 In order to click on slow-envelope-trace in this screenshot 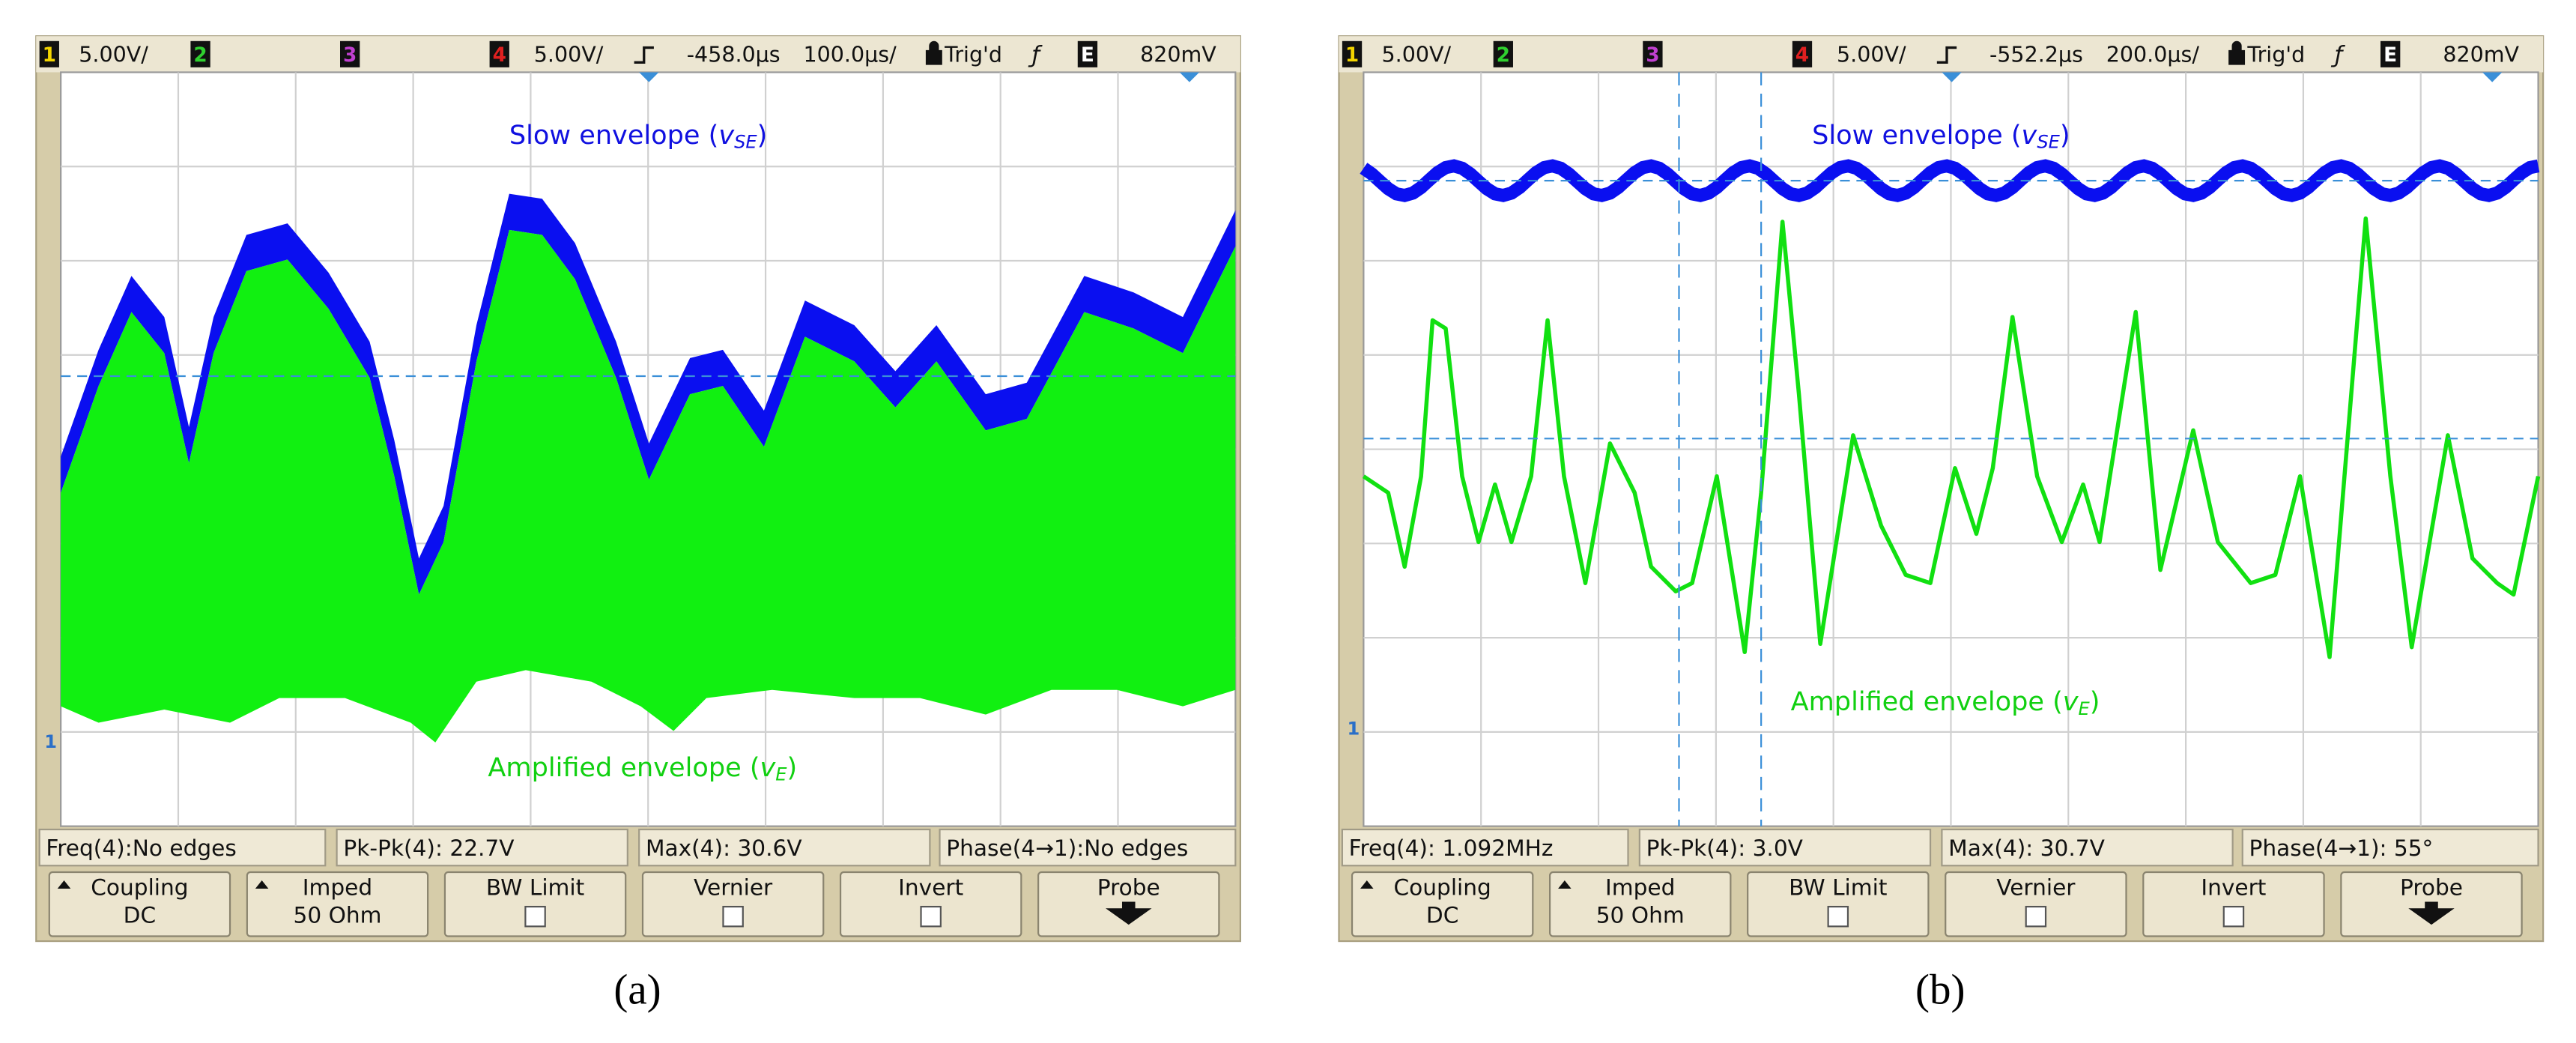, I will do `click(1950, 180)`.